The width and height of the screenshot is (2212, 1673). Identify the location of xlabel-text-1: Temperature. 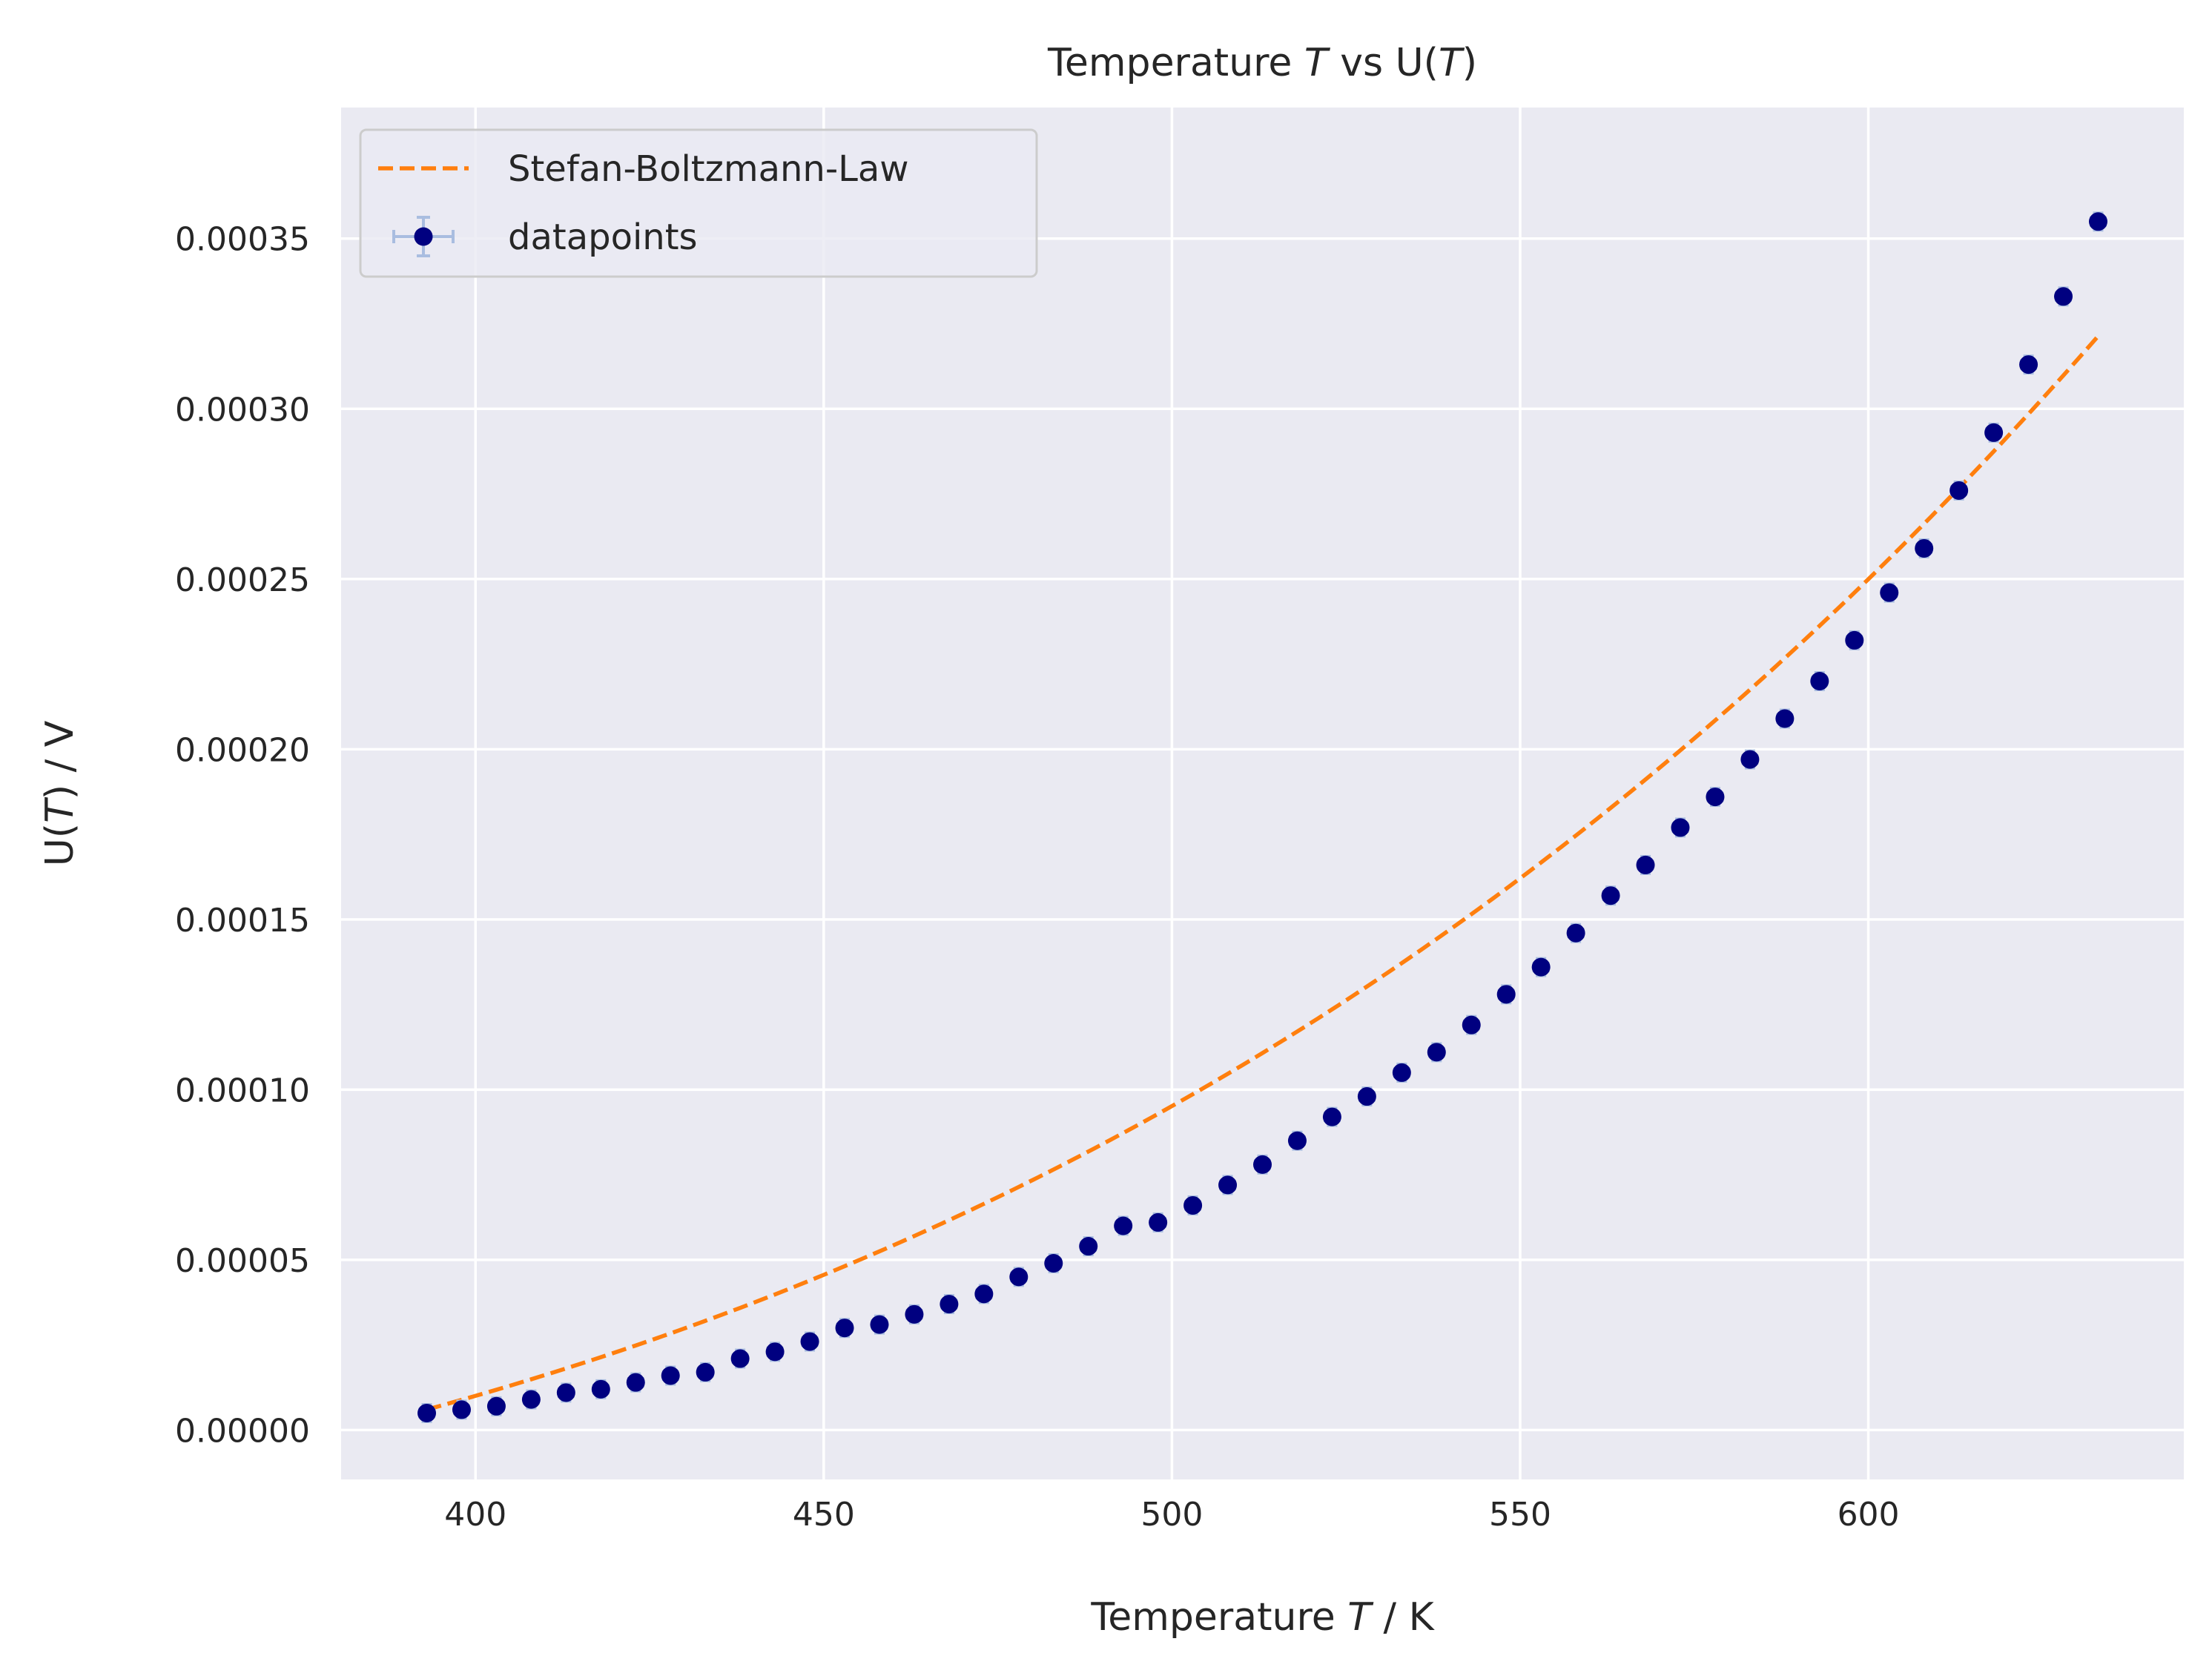
(1218, 1617).